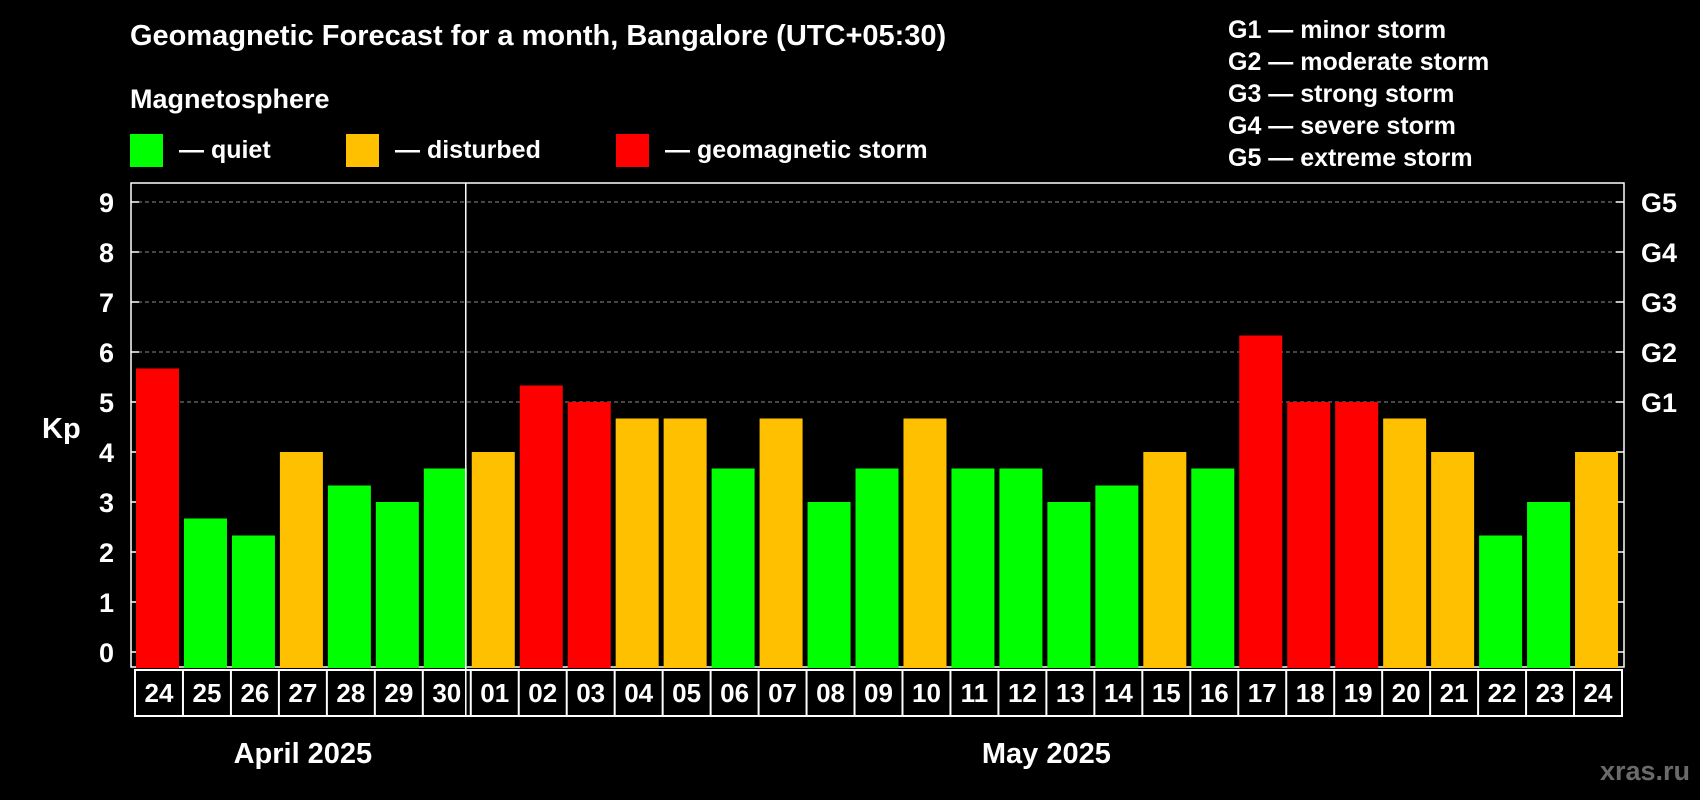  What do you see at coordinates (1214, 693) in the screenshot?
I see `x-tick-label-22: 16` at bounding box center [1214, 693].